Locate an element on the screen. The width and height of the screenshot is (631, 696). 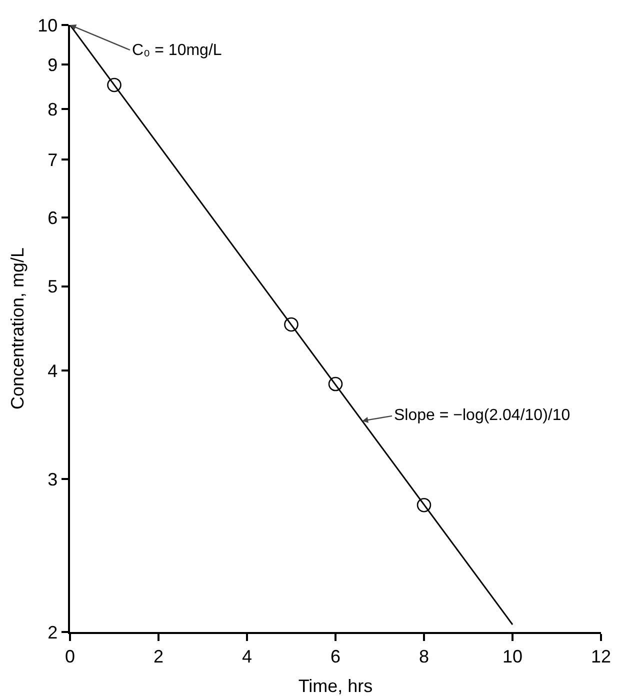
annotation: Slope = −log(2.04/10)/10 is located at coordinates (482, 415).